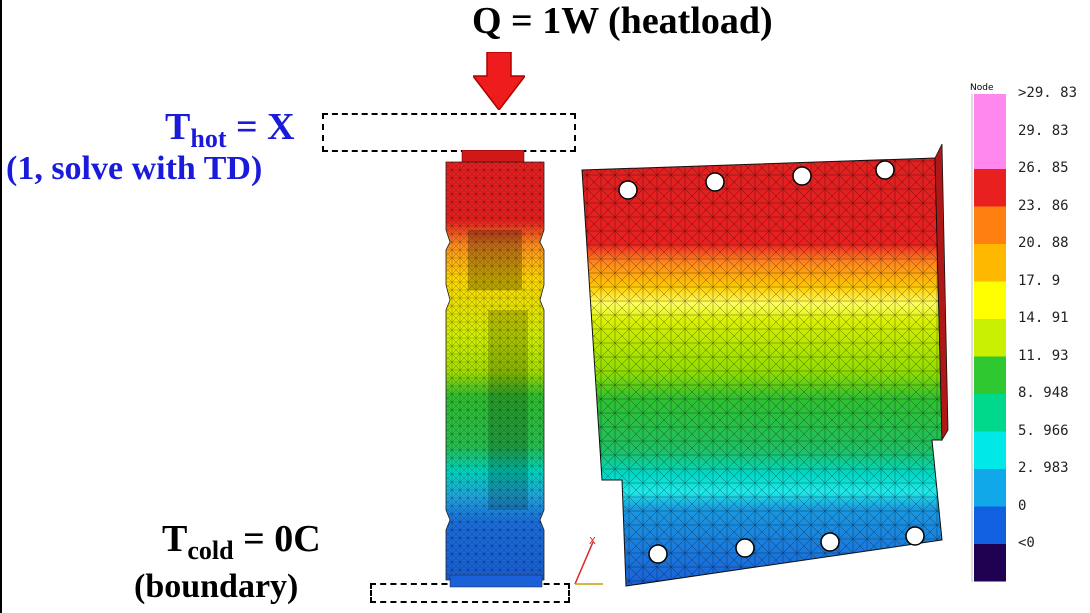 The height and width of the screenshot is (613, 1090). I want to click on svg-text: X, so click(592, 541).